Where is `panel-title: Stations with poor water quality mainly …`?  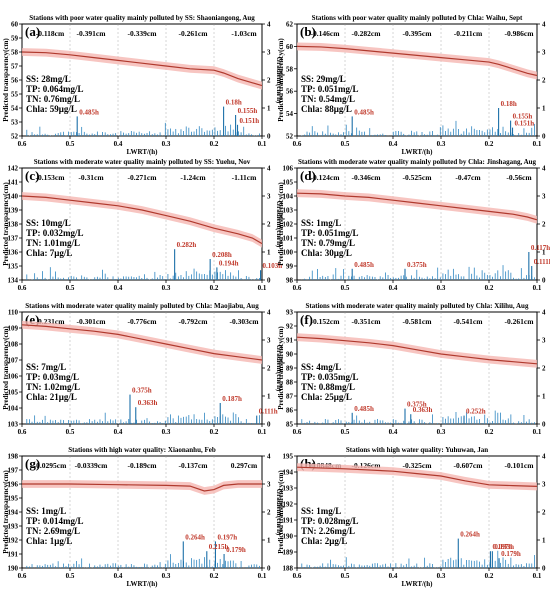
panel-title: Stations with poor water quality mainly … is located at coordinates (417, 18).